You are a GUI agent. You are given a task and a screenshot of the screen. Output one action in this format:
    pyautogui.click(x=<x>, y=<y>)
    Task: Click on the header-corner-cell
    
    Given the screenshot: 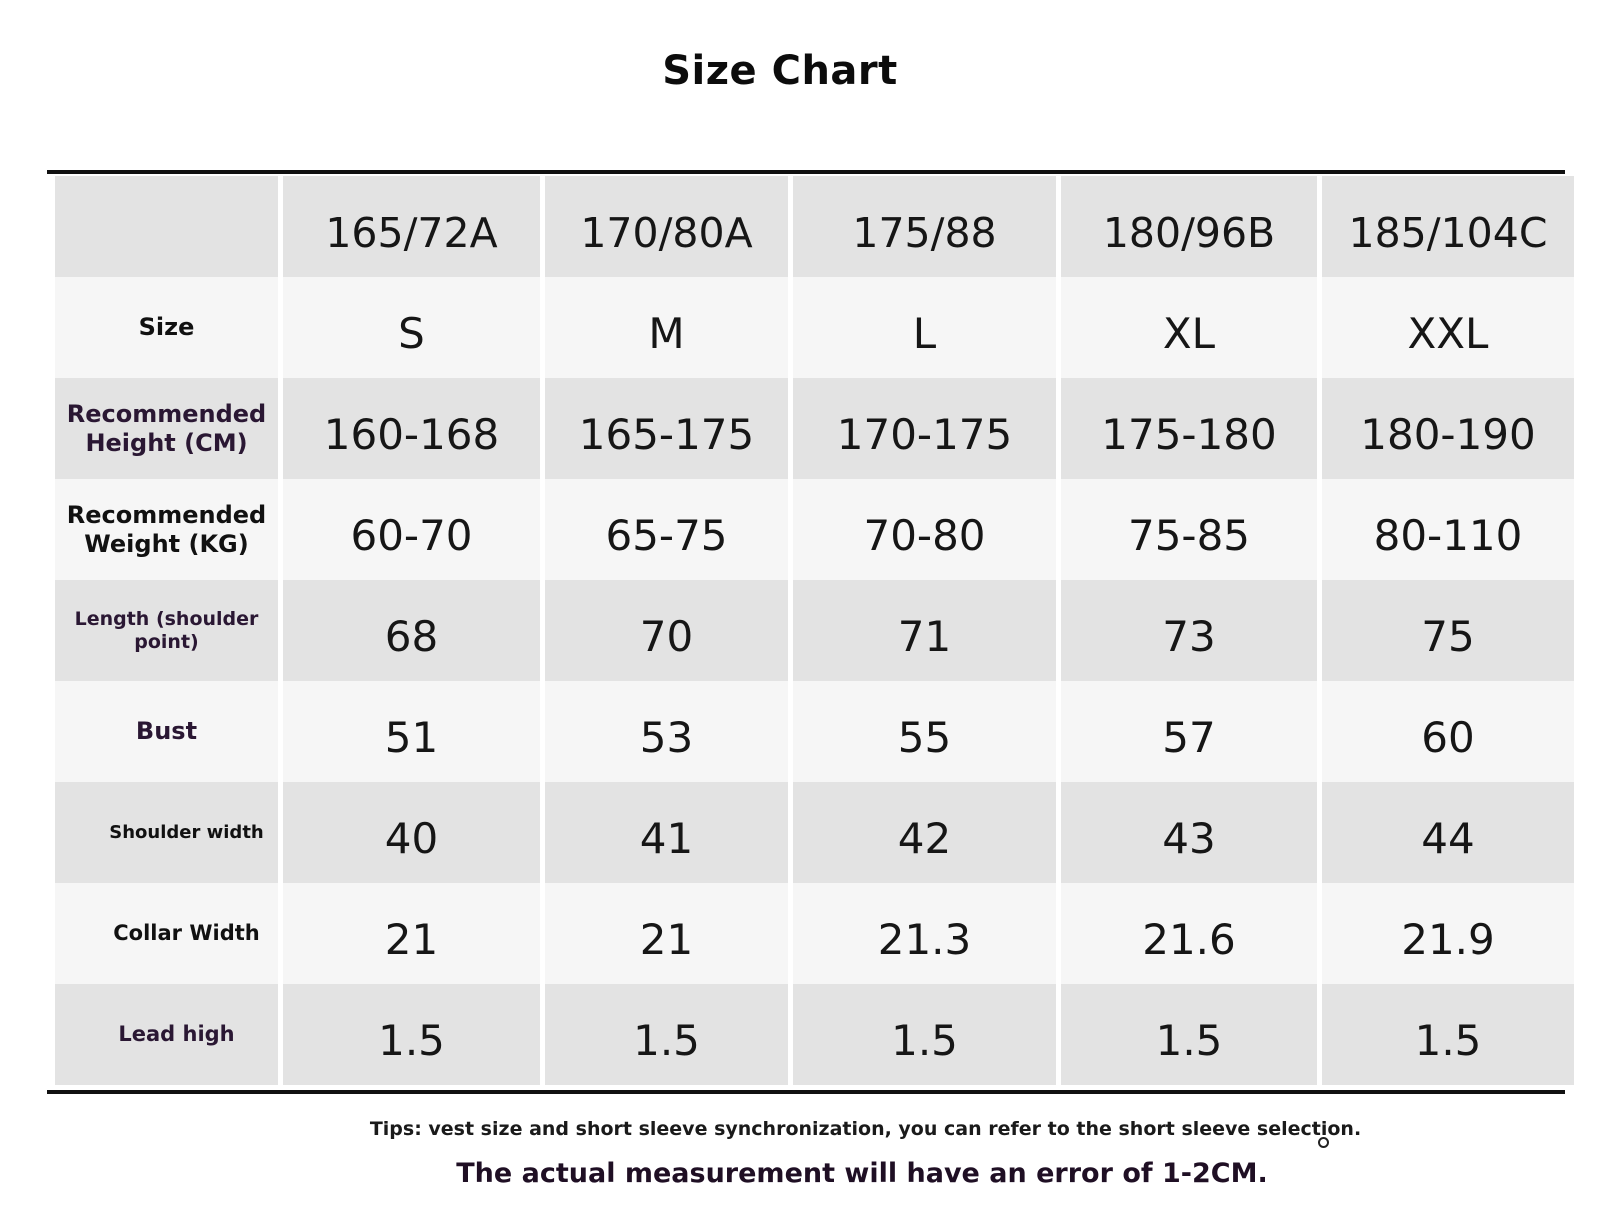 What is the action you would take?
    pyautogui.click(x=166, y=226)
    